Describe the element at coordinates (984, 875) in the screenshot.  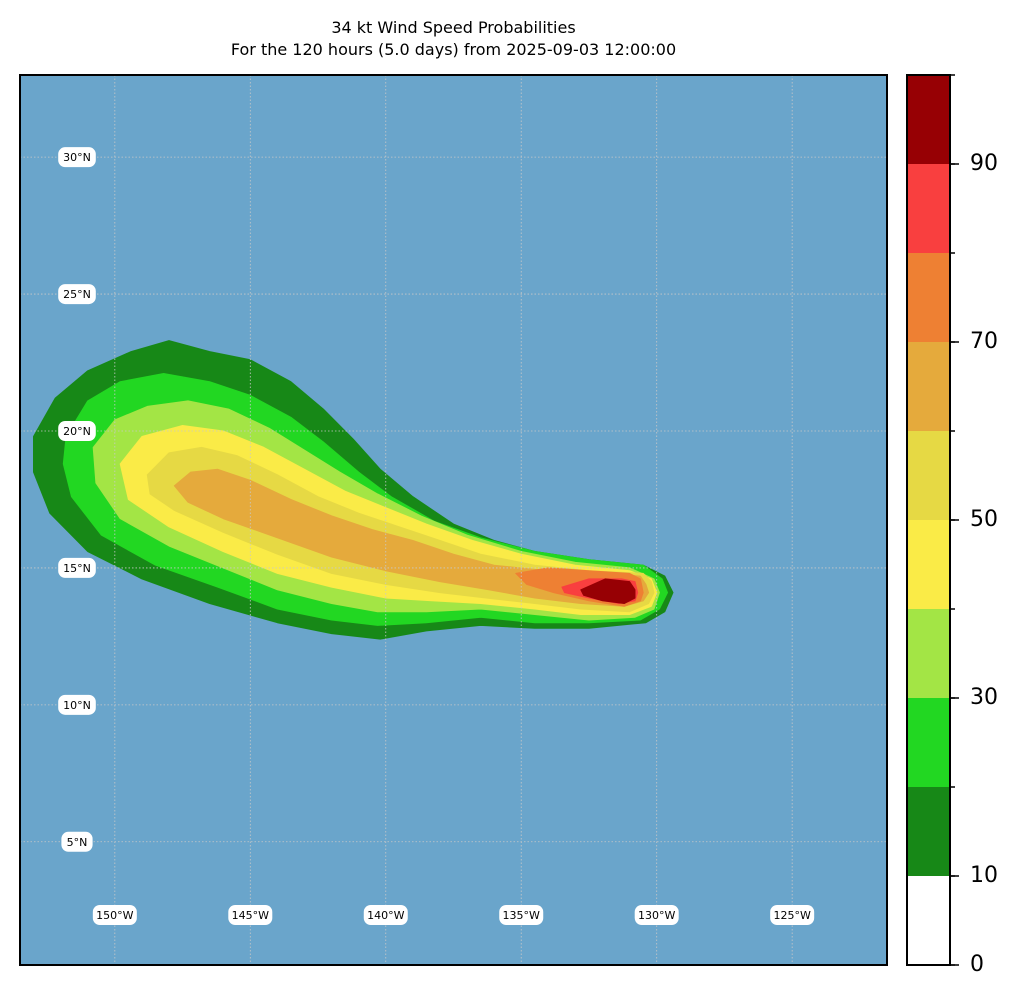
I see `colorbar-tick-label: 10` at that location.